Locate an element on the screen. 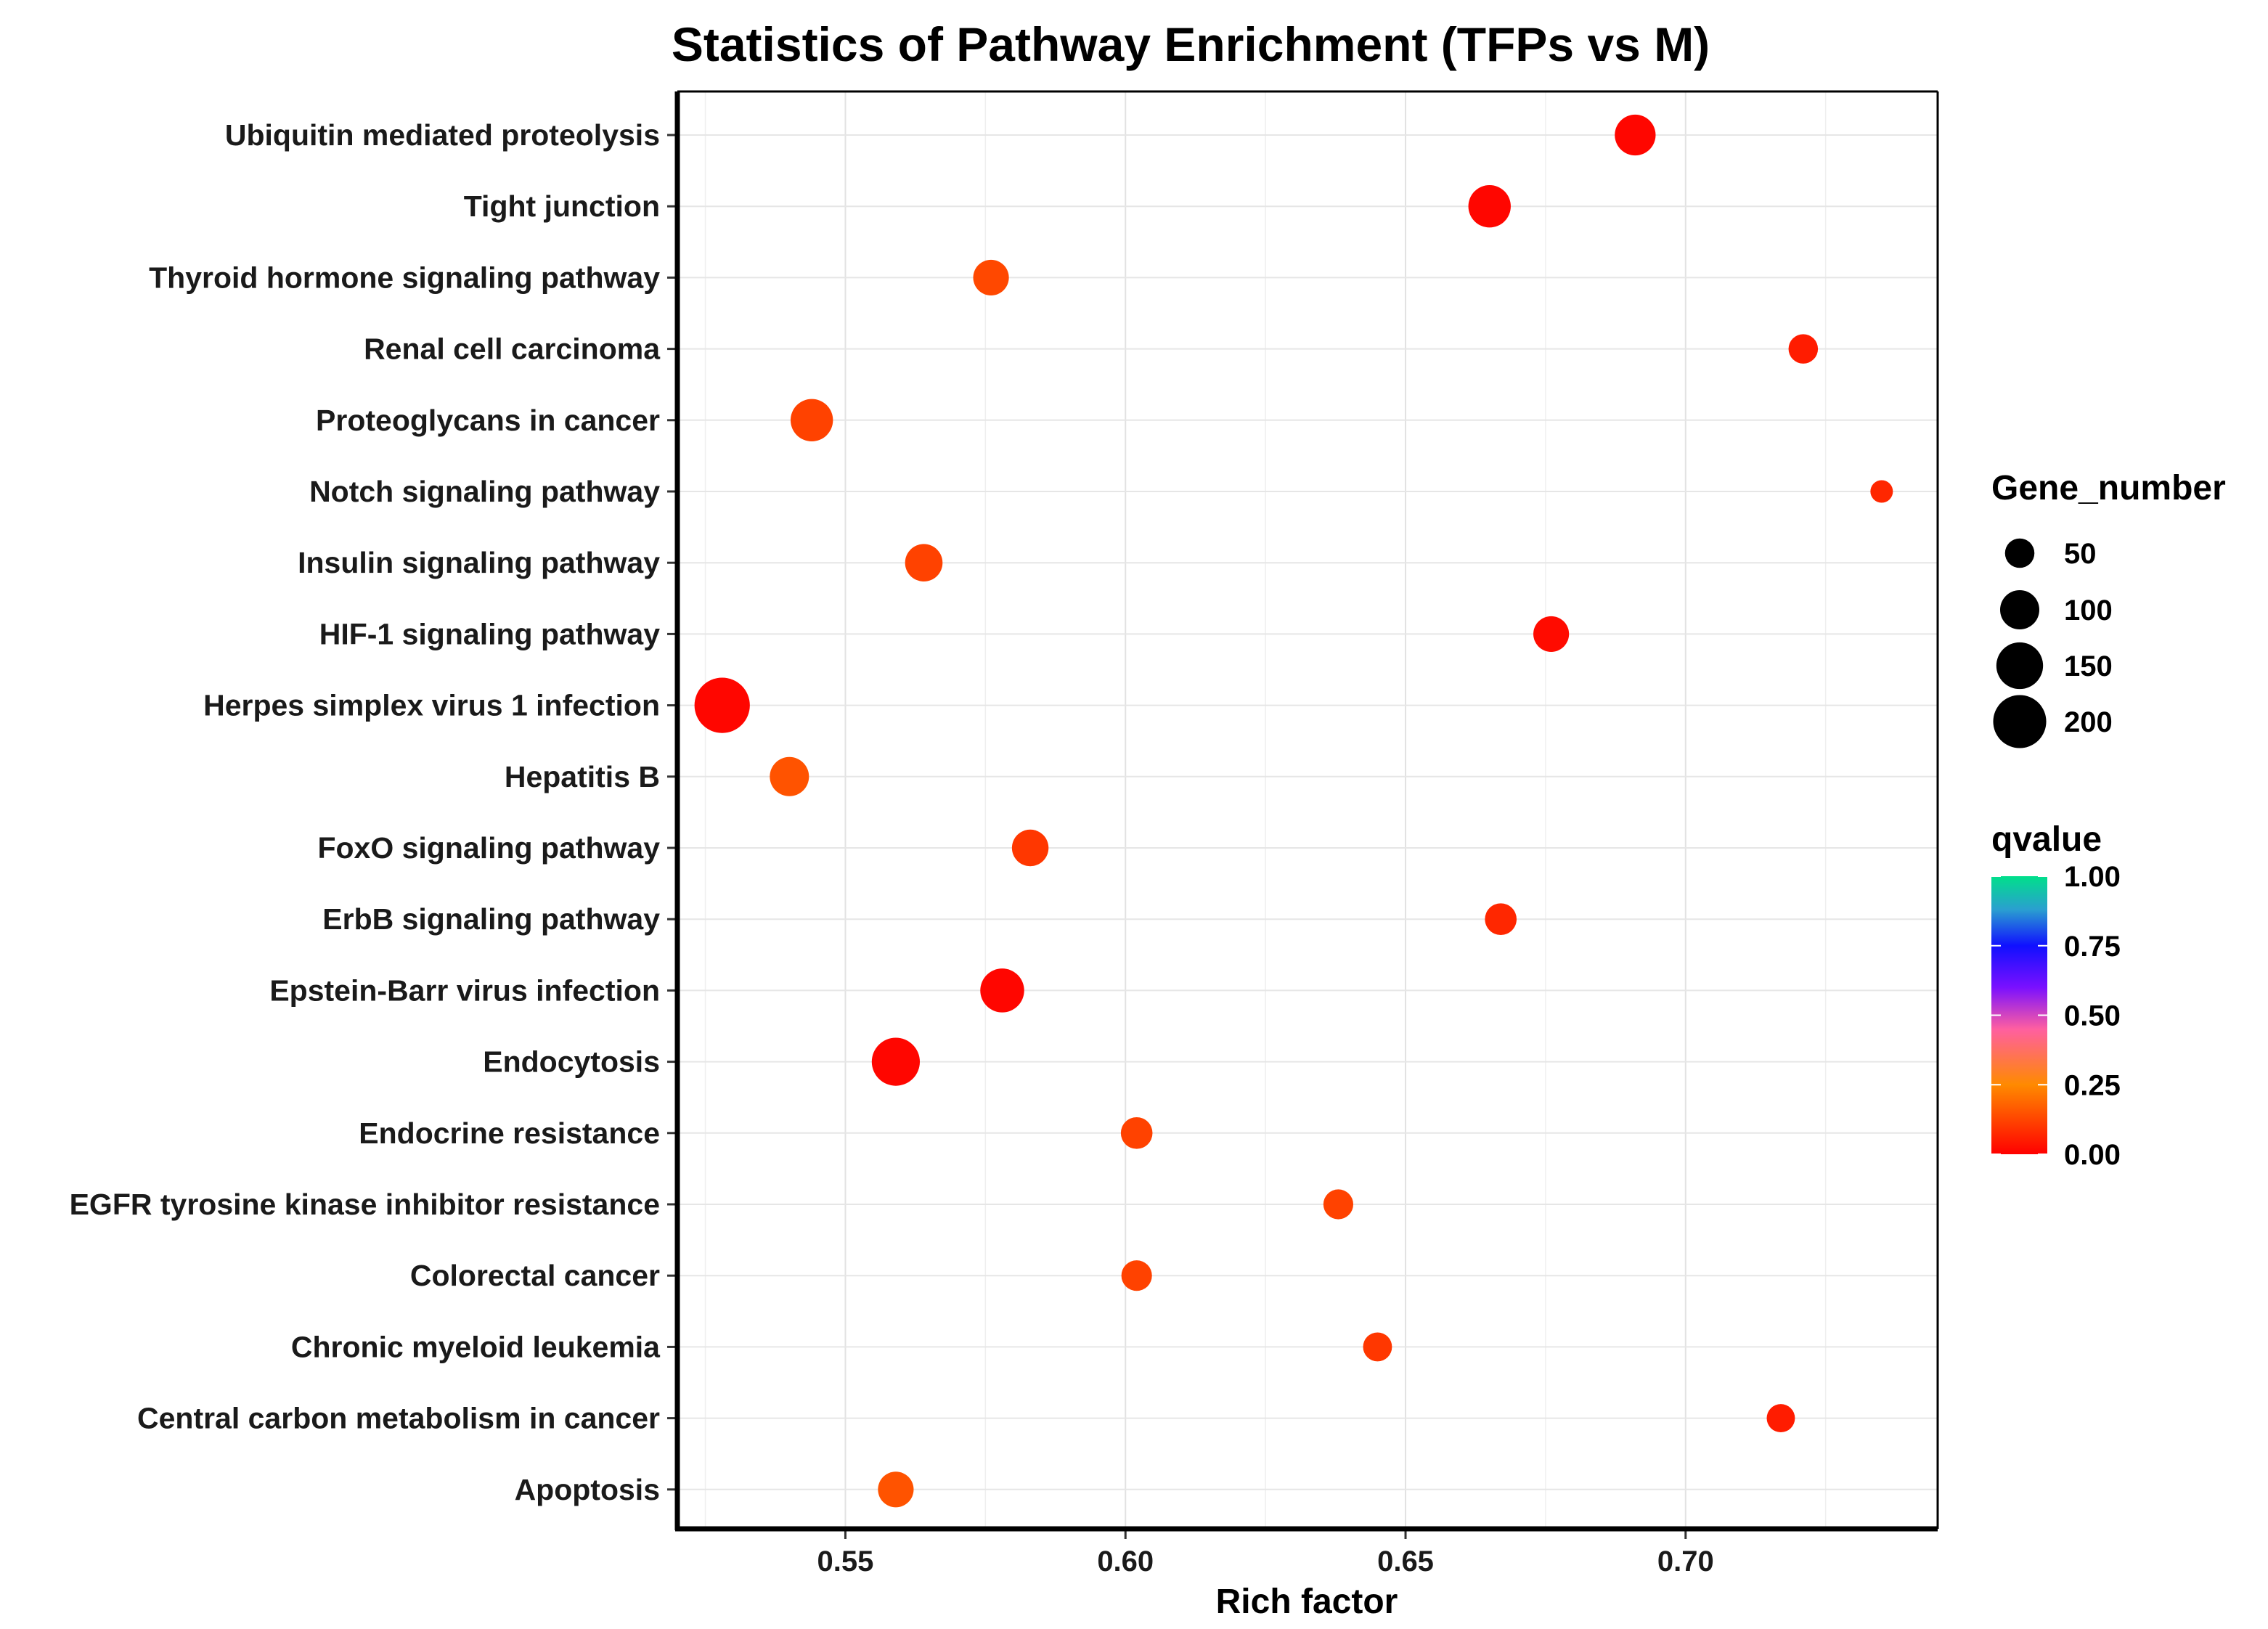  color-legend-title: qvalue is located at coordinates (2047, 840).